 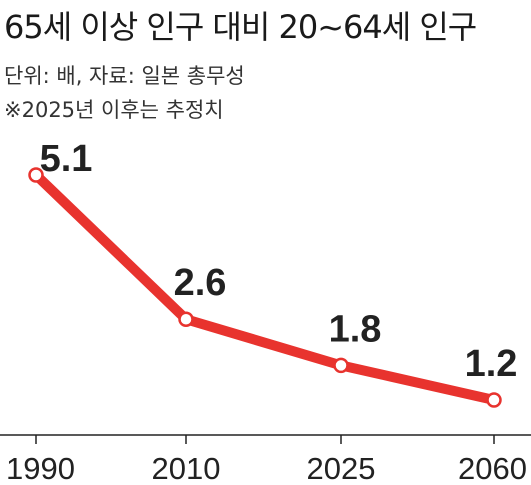 I want to click on x-tick-label: 1990, so click(x=40, y=468).